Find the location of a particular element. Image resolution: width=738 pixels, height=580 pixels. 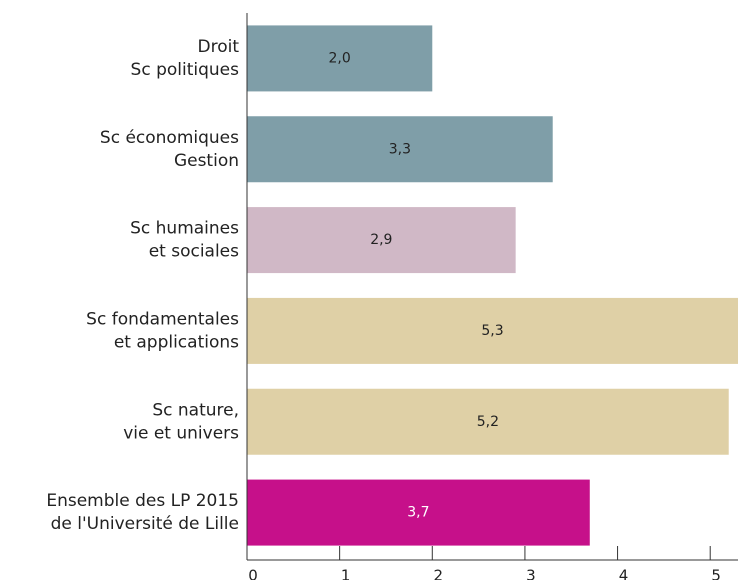

category-label: vie et univers is located at coordinates (181, 433).